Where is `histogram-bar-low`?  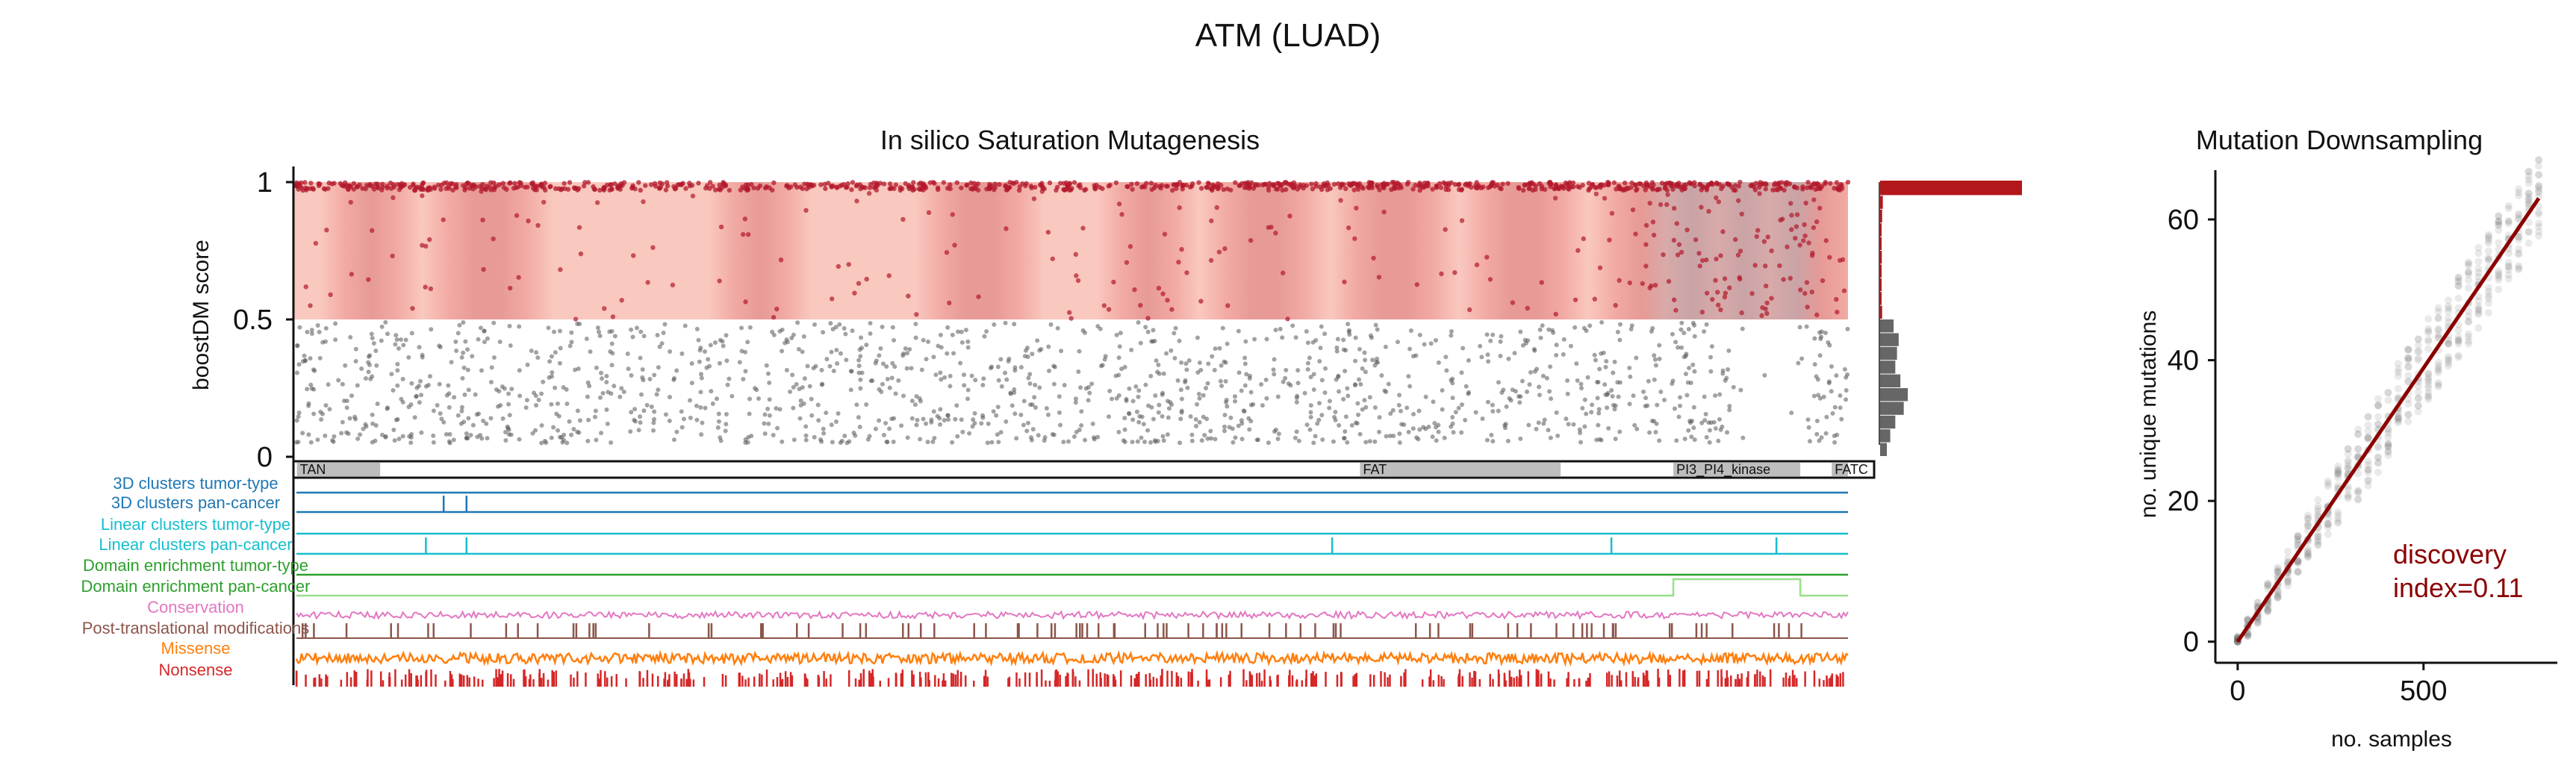 histogram-bar-low is located at coordinates (1887, 326).